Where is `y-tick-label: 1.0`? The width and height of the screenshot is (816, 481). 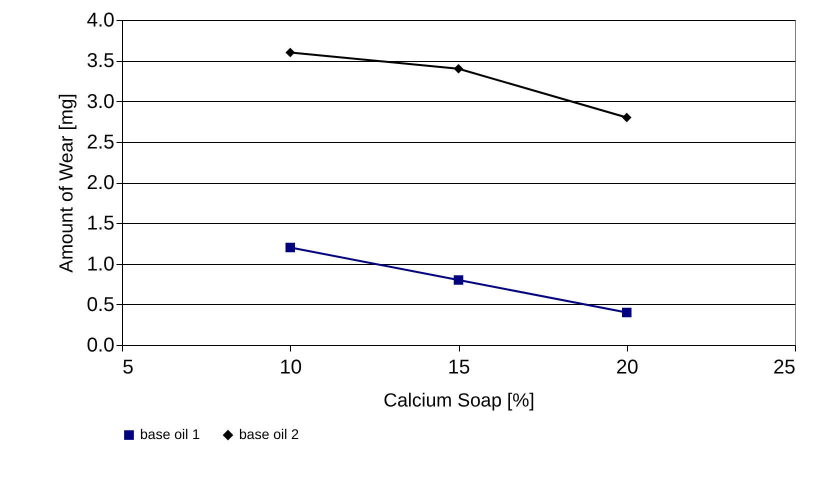
y-tick-label: 1.0 is located at coordinates (100, 264).